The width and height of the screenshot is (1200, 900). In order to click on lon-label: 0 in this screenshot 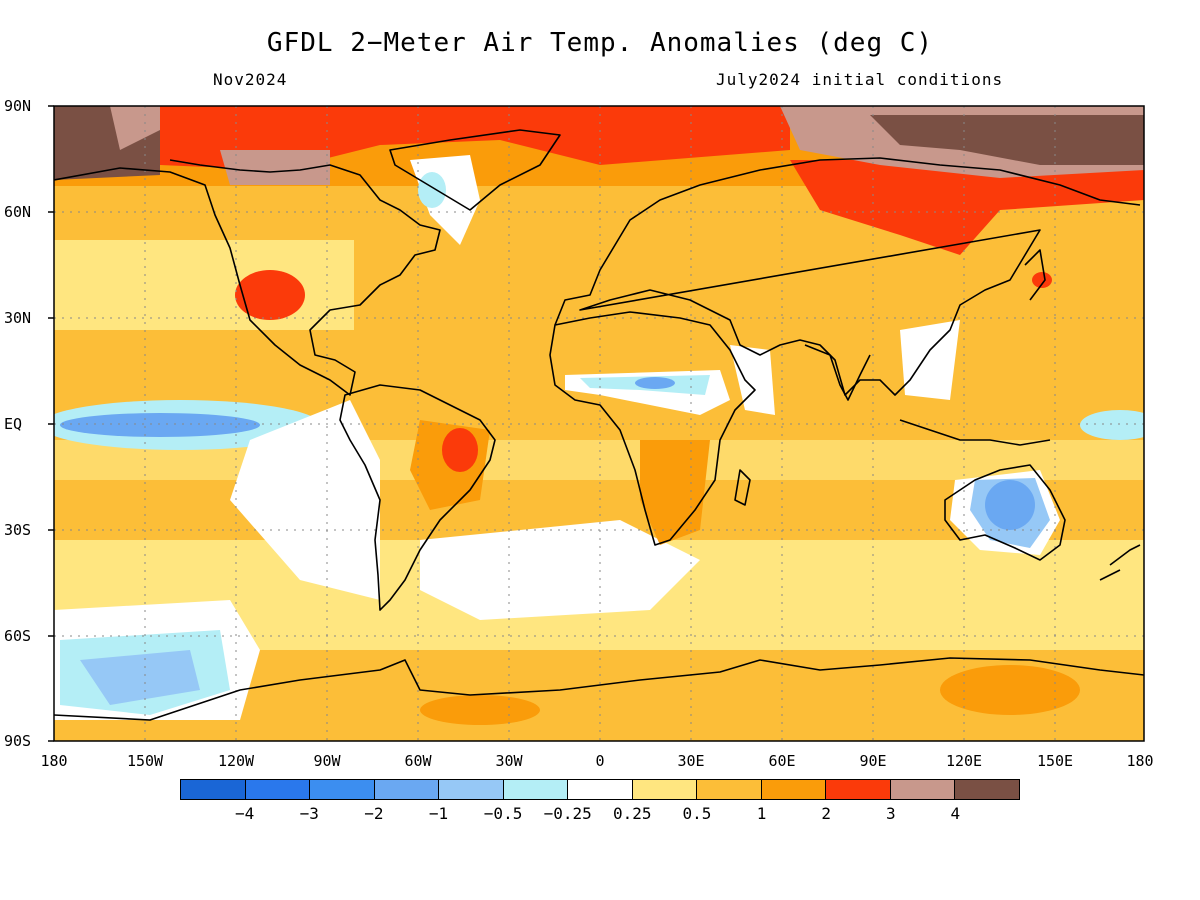, I will do `click(600, 761)`.